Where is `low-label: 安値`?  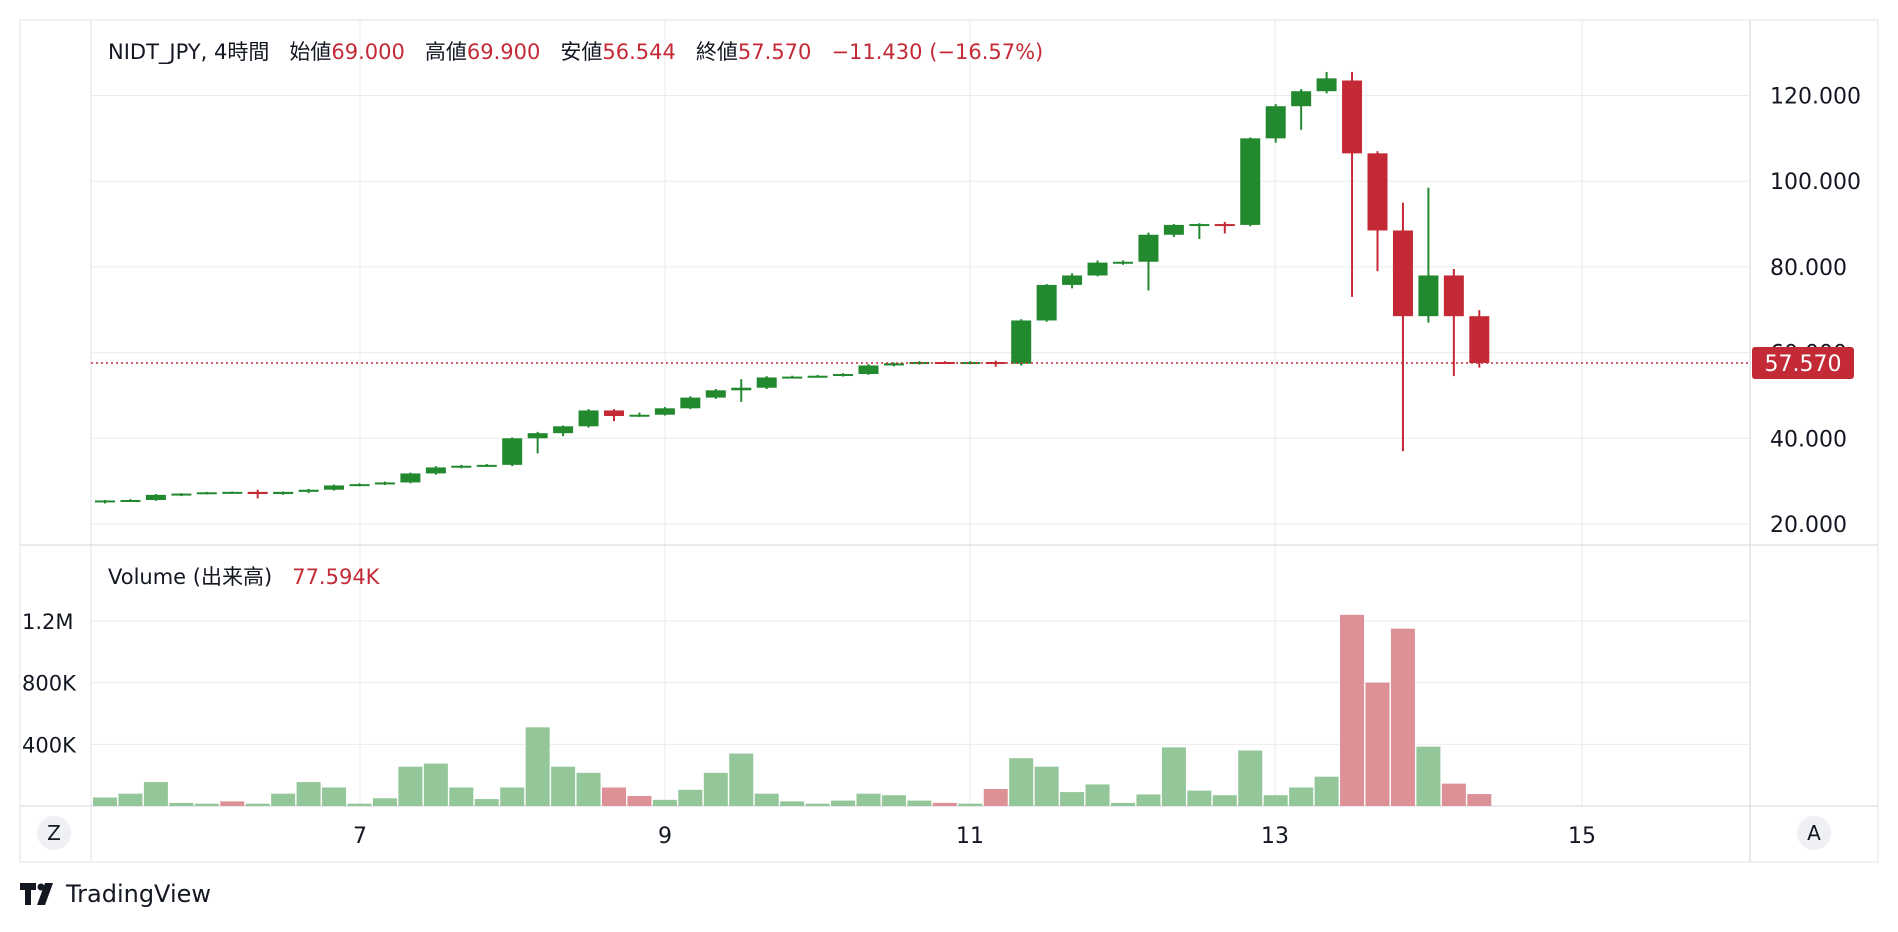 low-label: 安値 is located at coordinates (581, 52).